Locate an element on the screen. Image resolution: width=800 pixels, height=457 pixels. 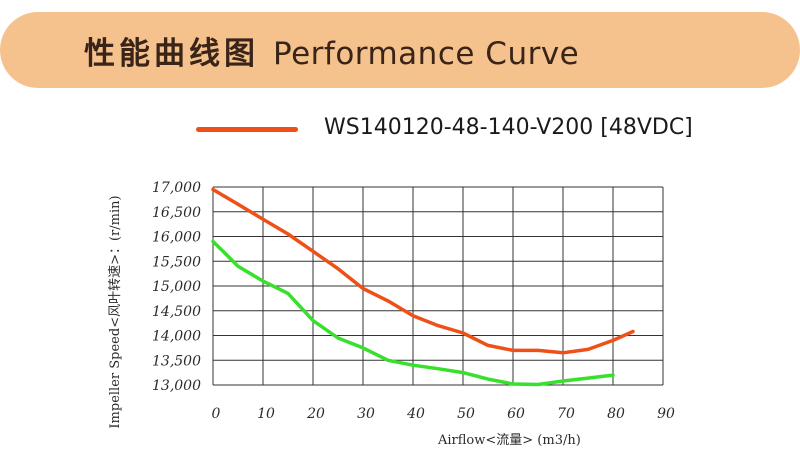
x-tick-label: 80 is located at coordinates (616, 414).